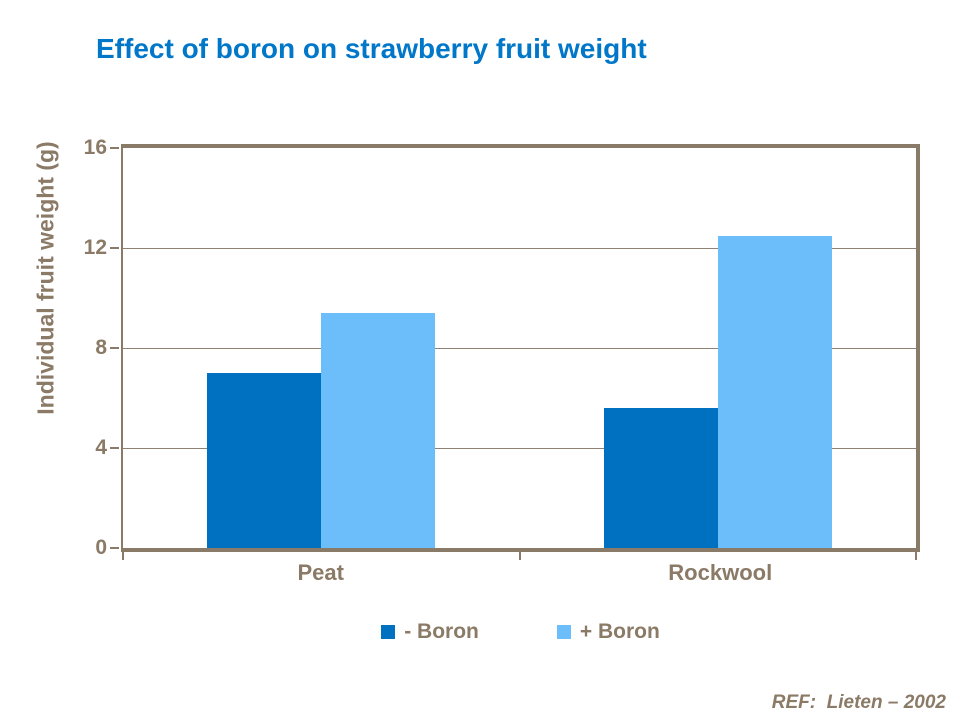 The width and height of the screenshot is (960, 720). What do you see at coordinates (520, 632) in the screenshot?
I see `legend: - Boron + Boron` at bounding box center [520, 632].